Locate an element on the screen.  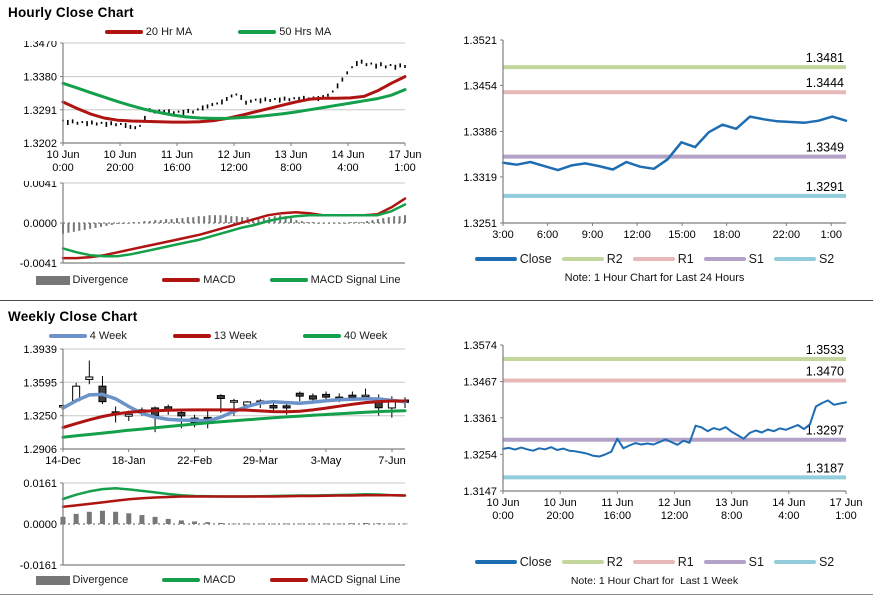
svg-text: 1.3386 is located at coordinates (480, 133).